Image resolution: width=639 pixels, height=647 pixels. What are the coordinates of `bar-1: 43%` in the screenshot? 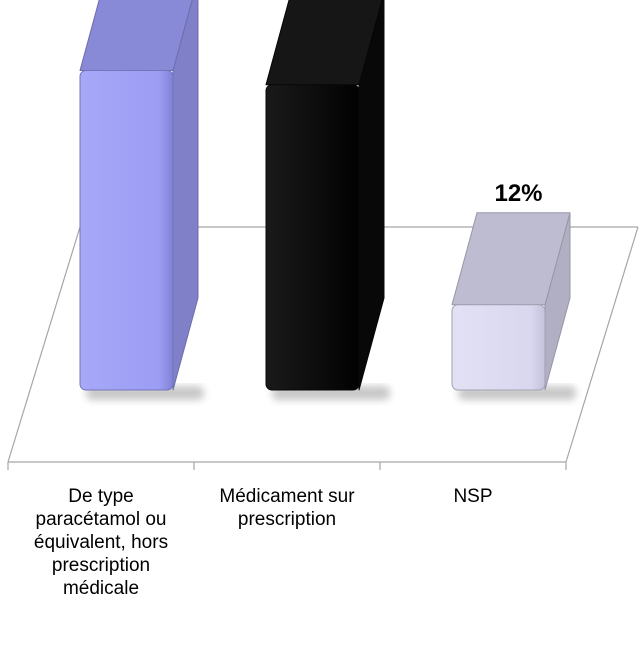 It's located at (327, 200).